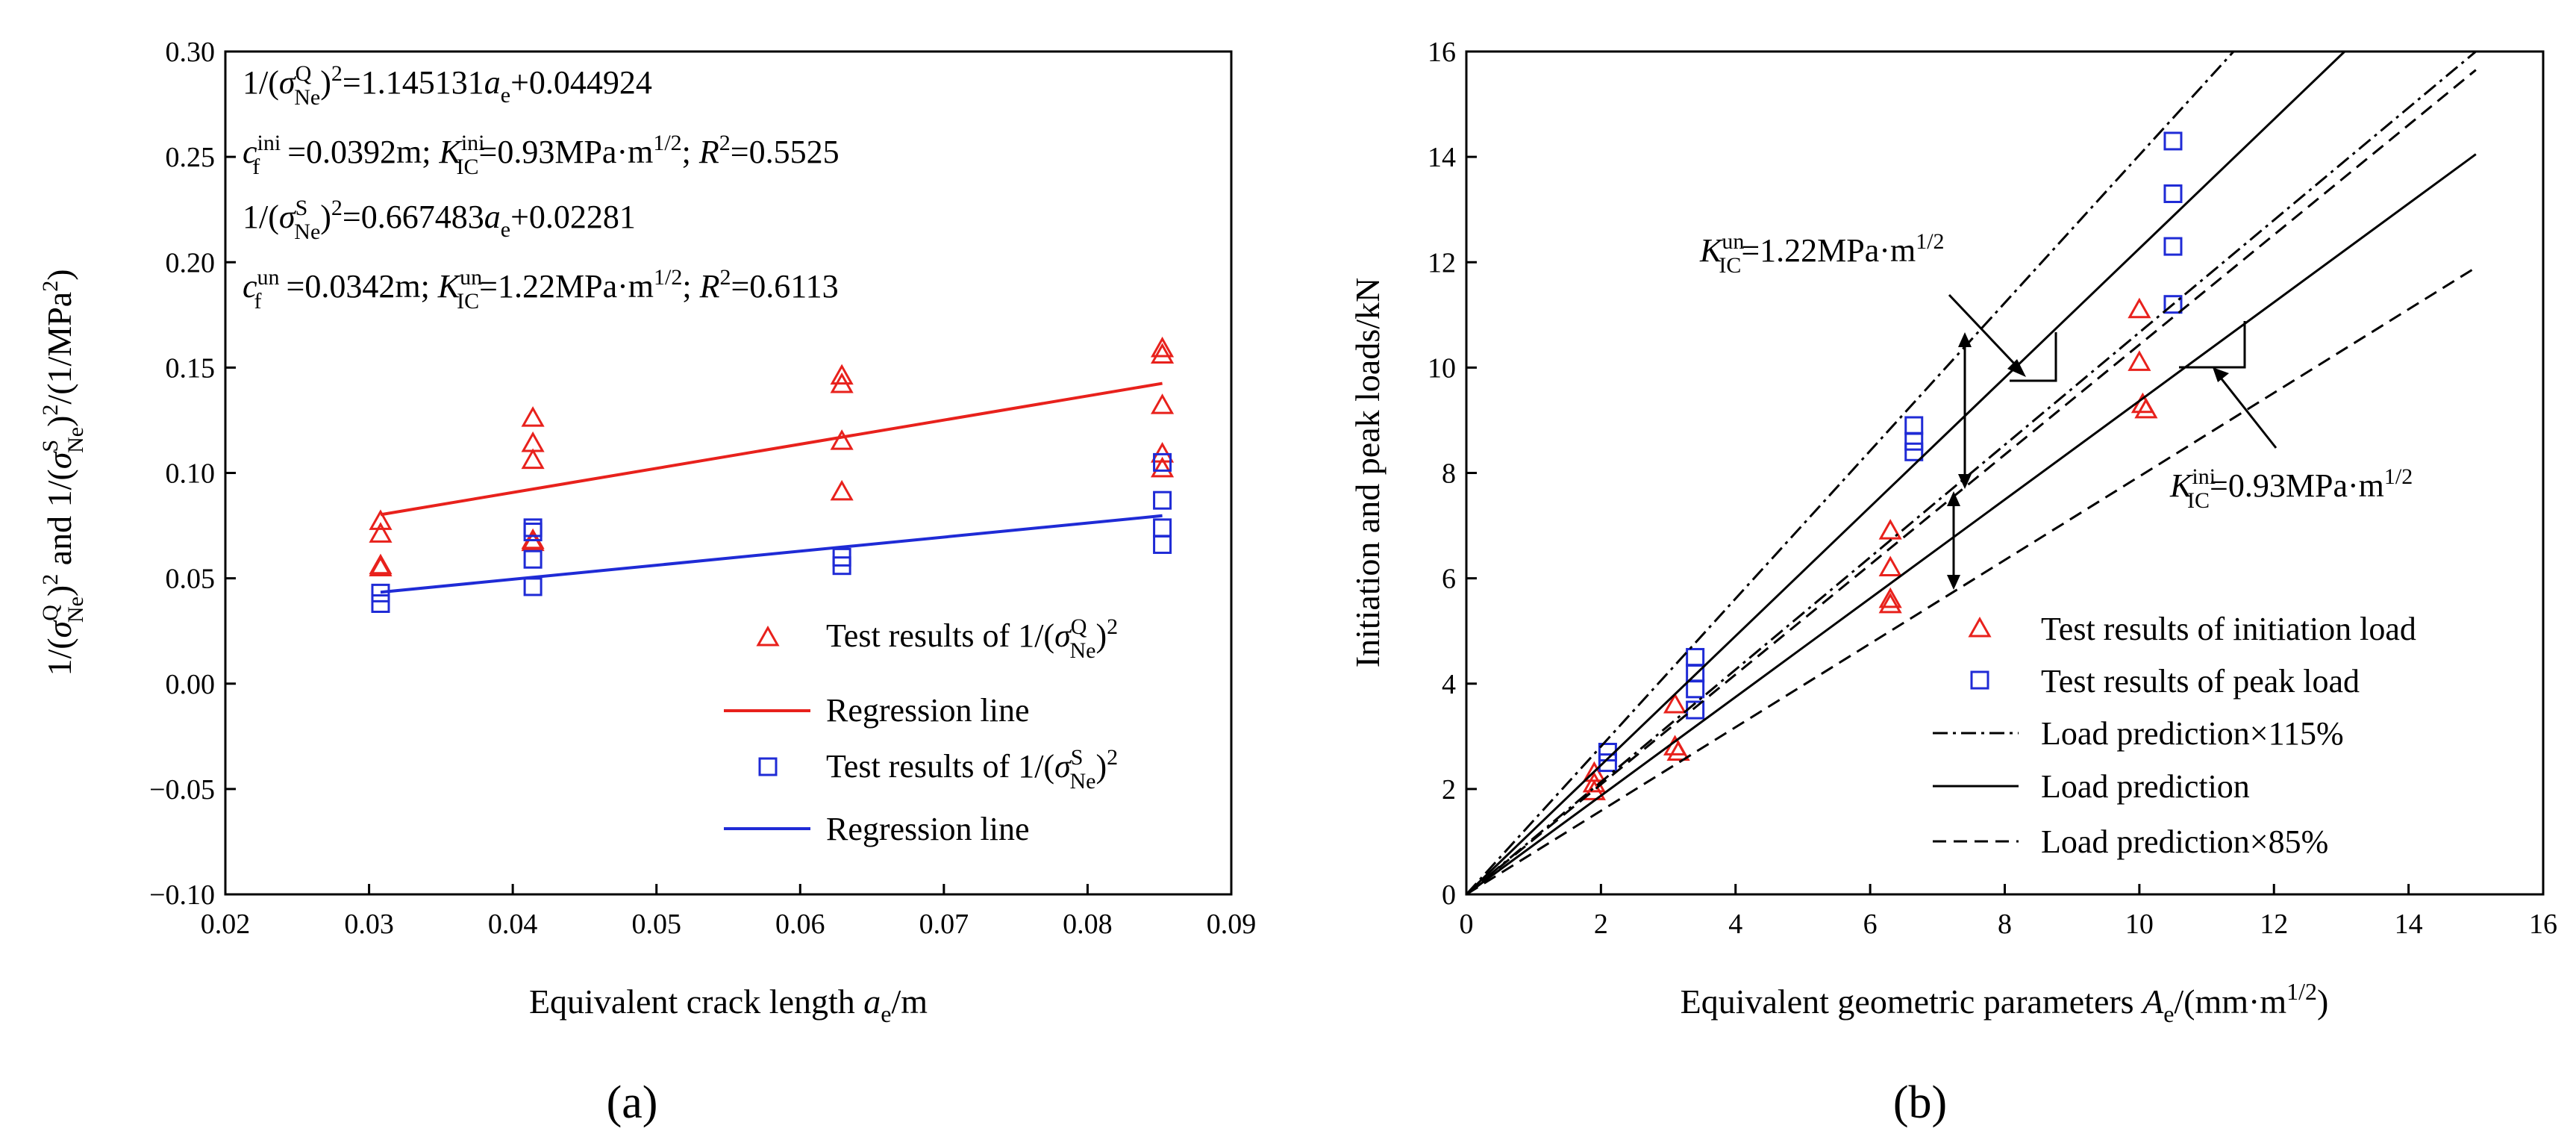 This screenshot has width=2576, height=1137. I want to click on legend-marker-triangle-a, so click(768, 636).